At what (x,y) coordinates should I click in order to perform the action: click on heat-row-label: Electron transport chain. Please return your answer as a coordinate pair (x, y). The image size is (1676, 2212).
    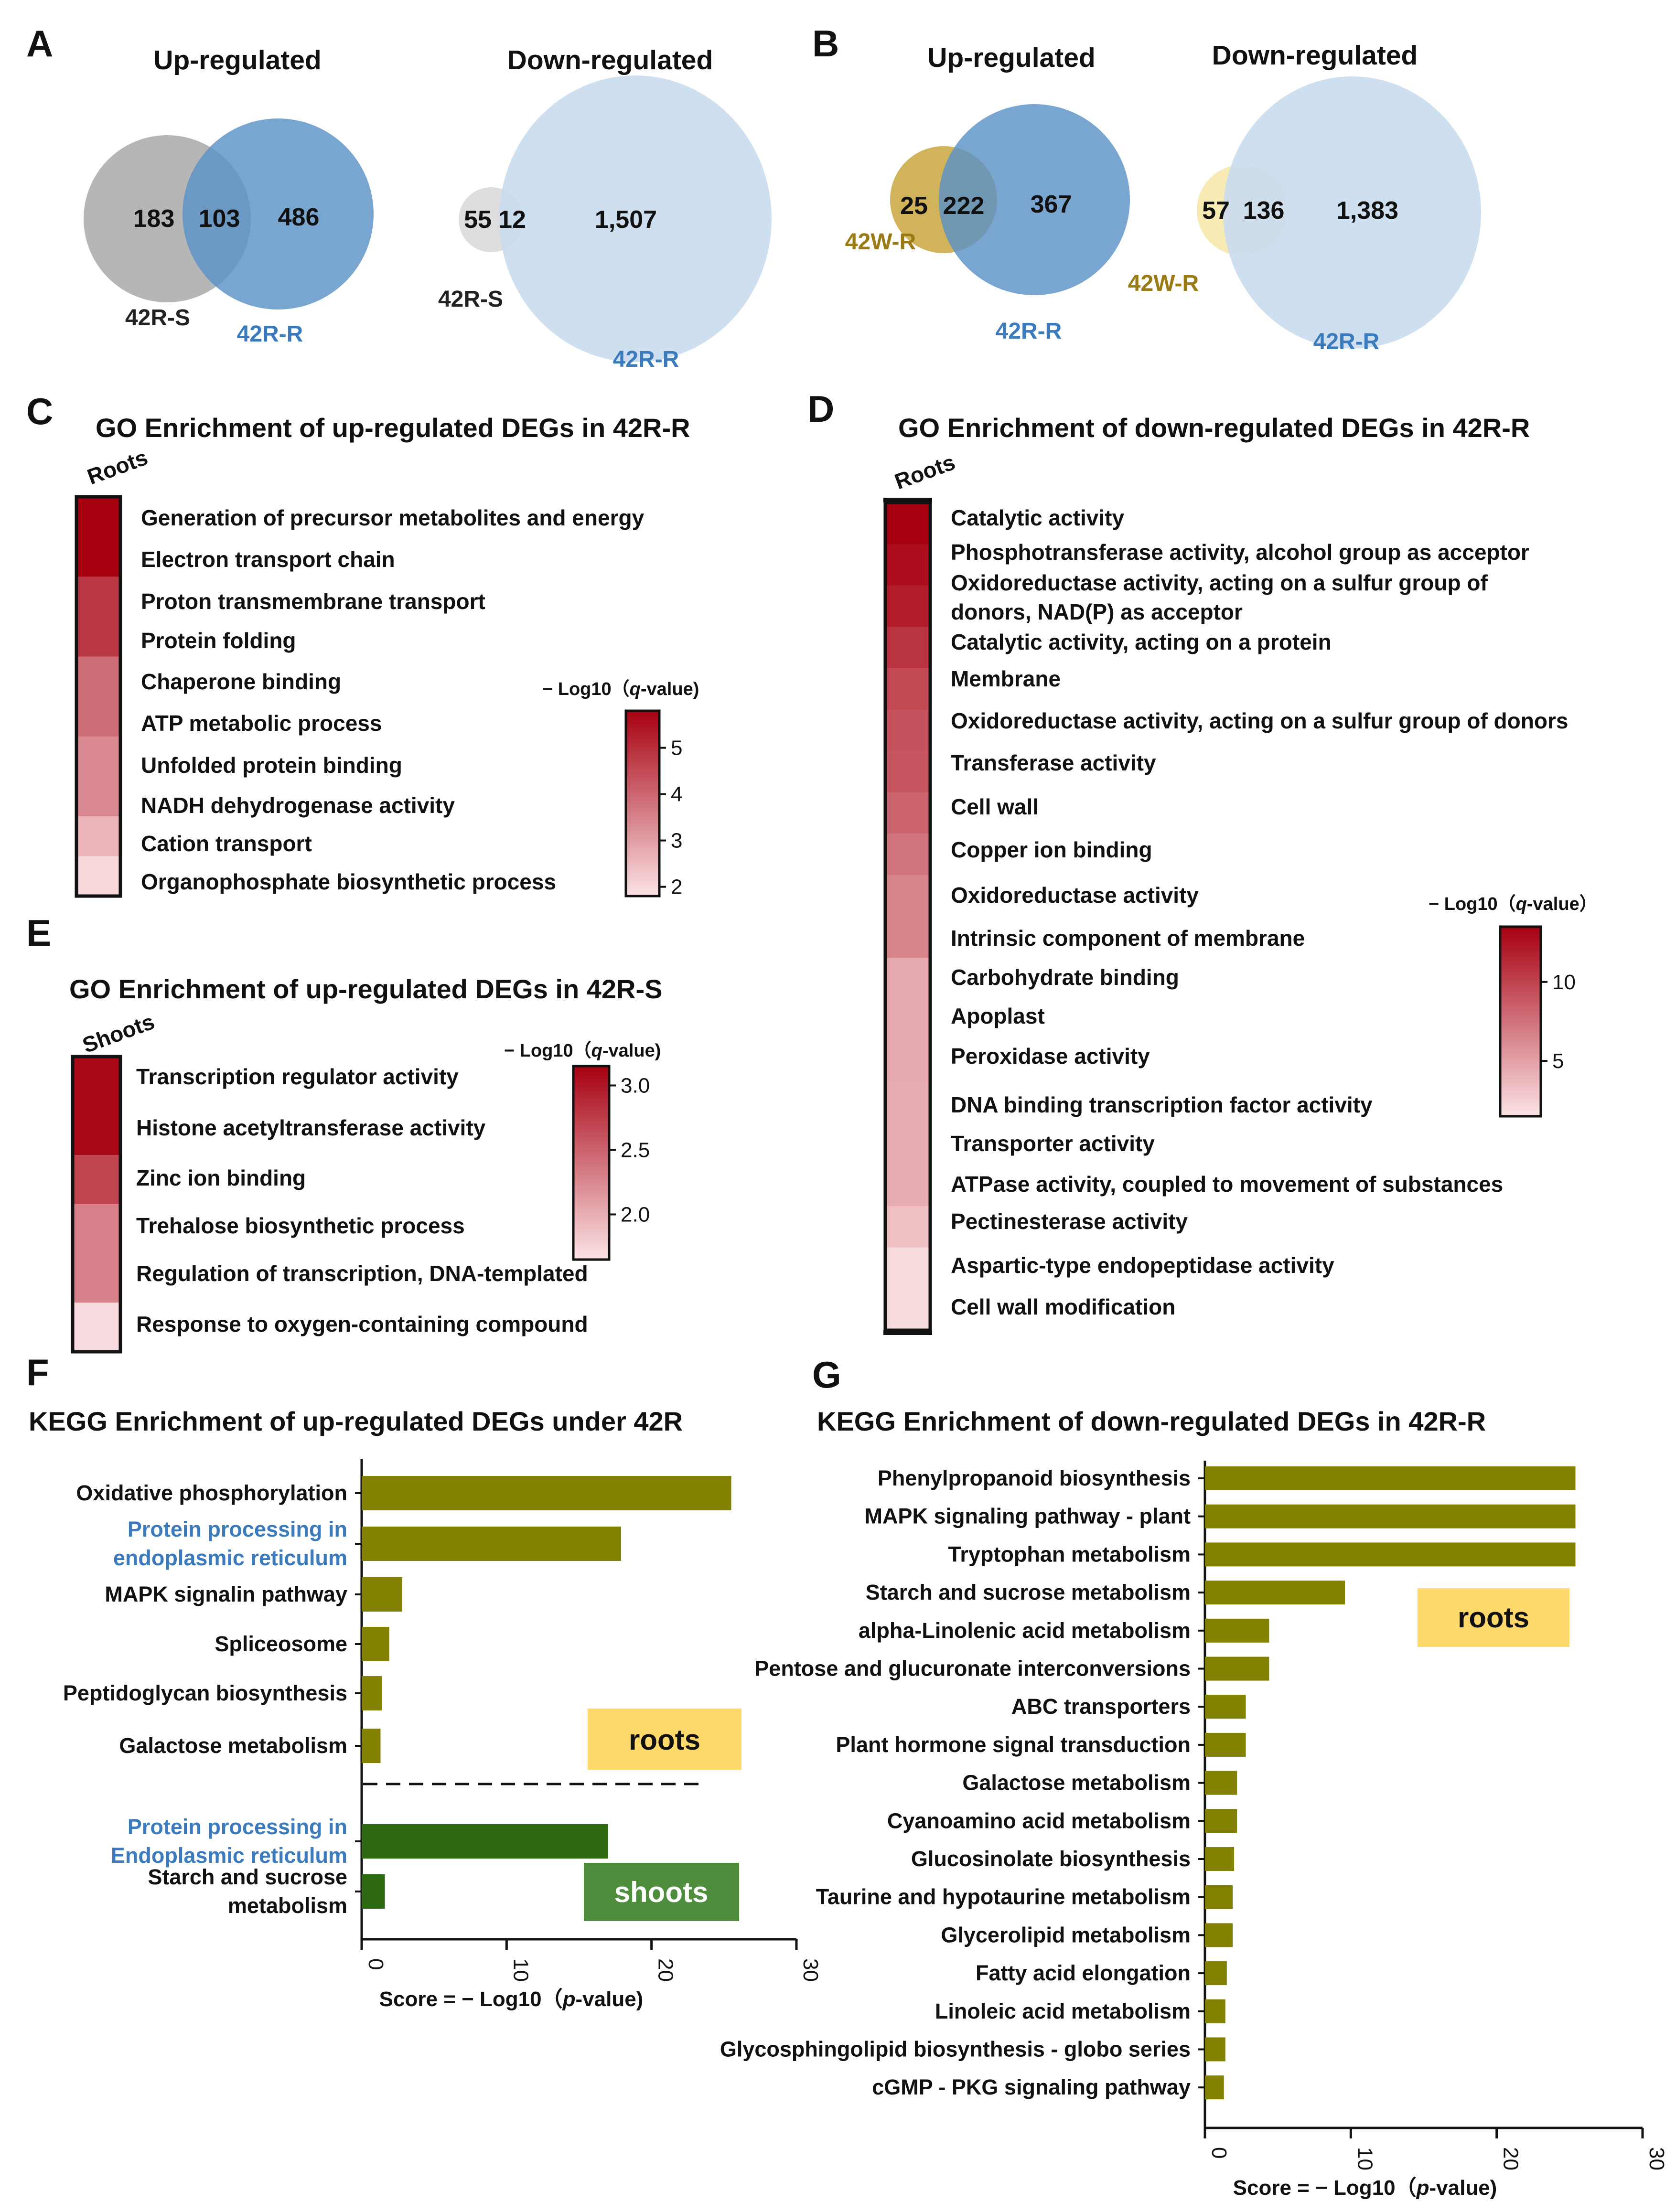
    Looking at the image, I should click on (268, 559).